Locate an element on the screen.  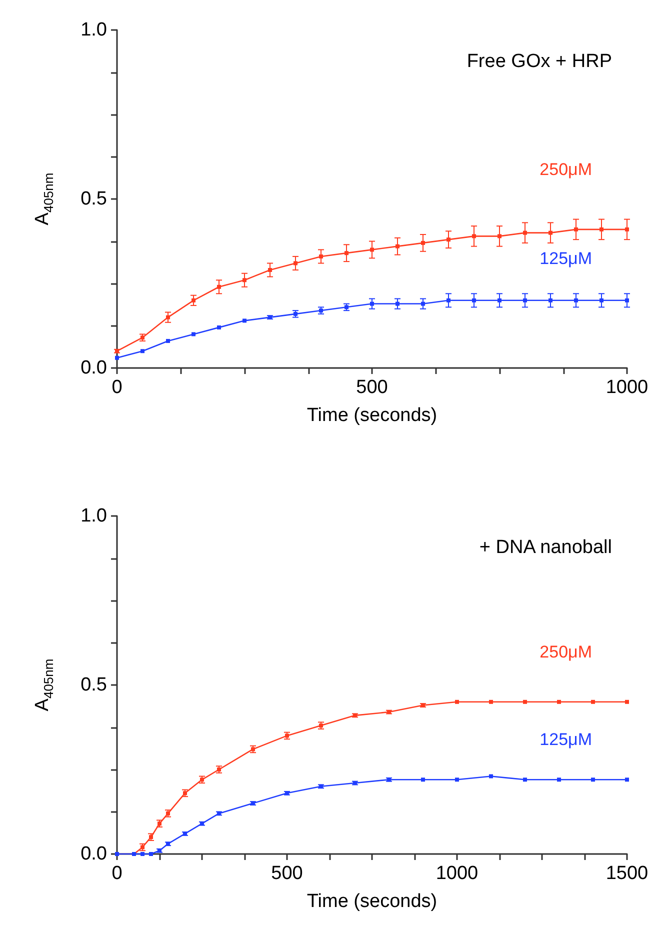
annotation: Free GOx + HRP is located at coordinates (539, 61).